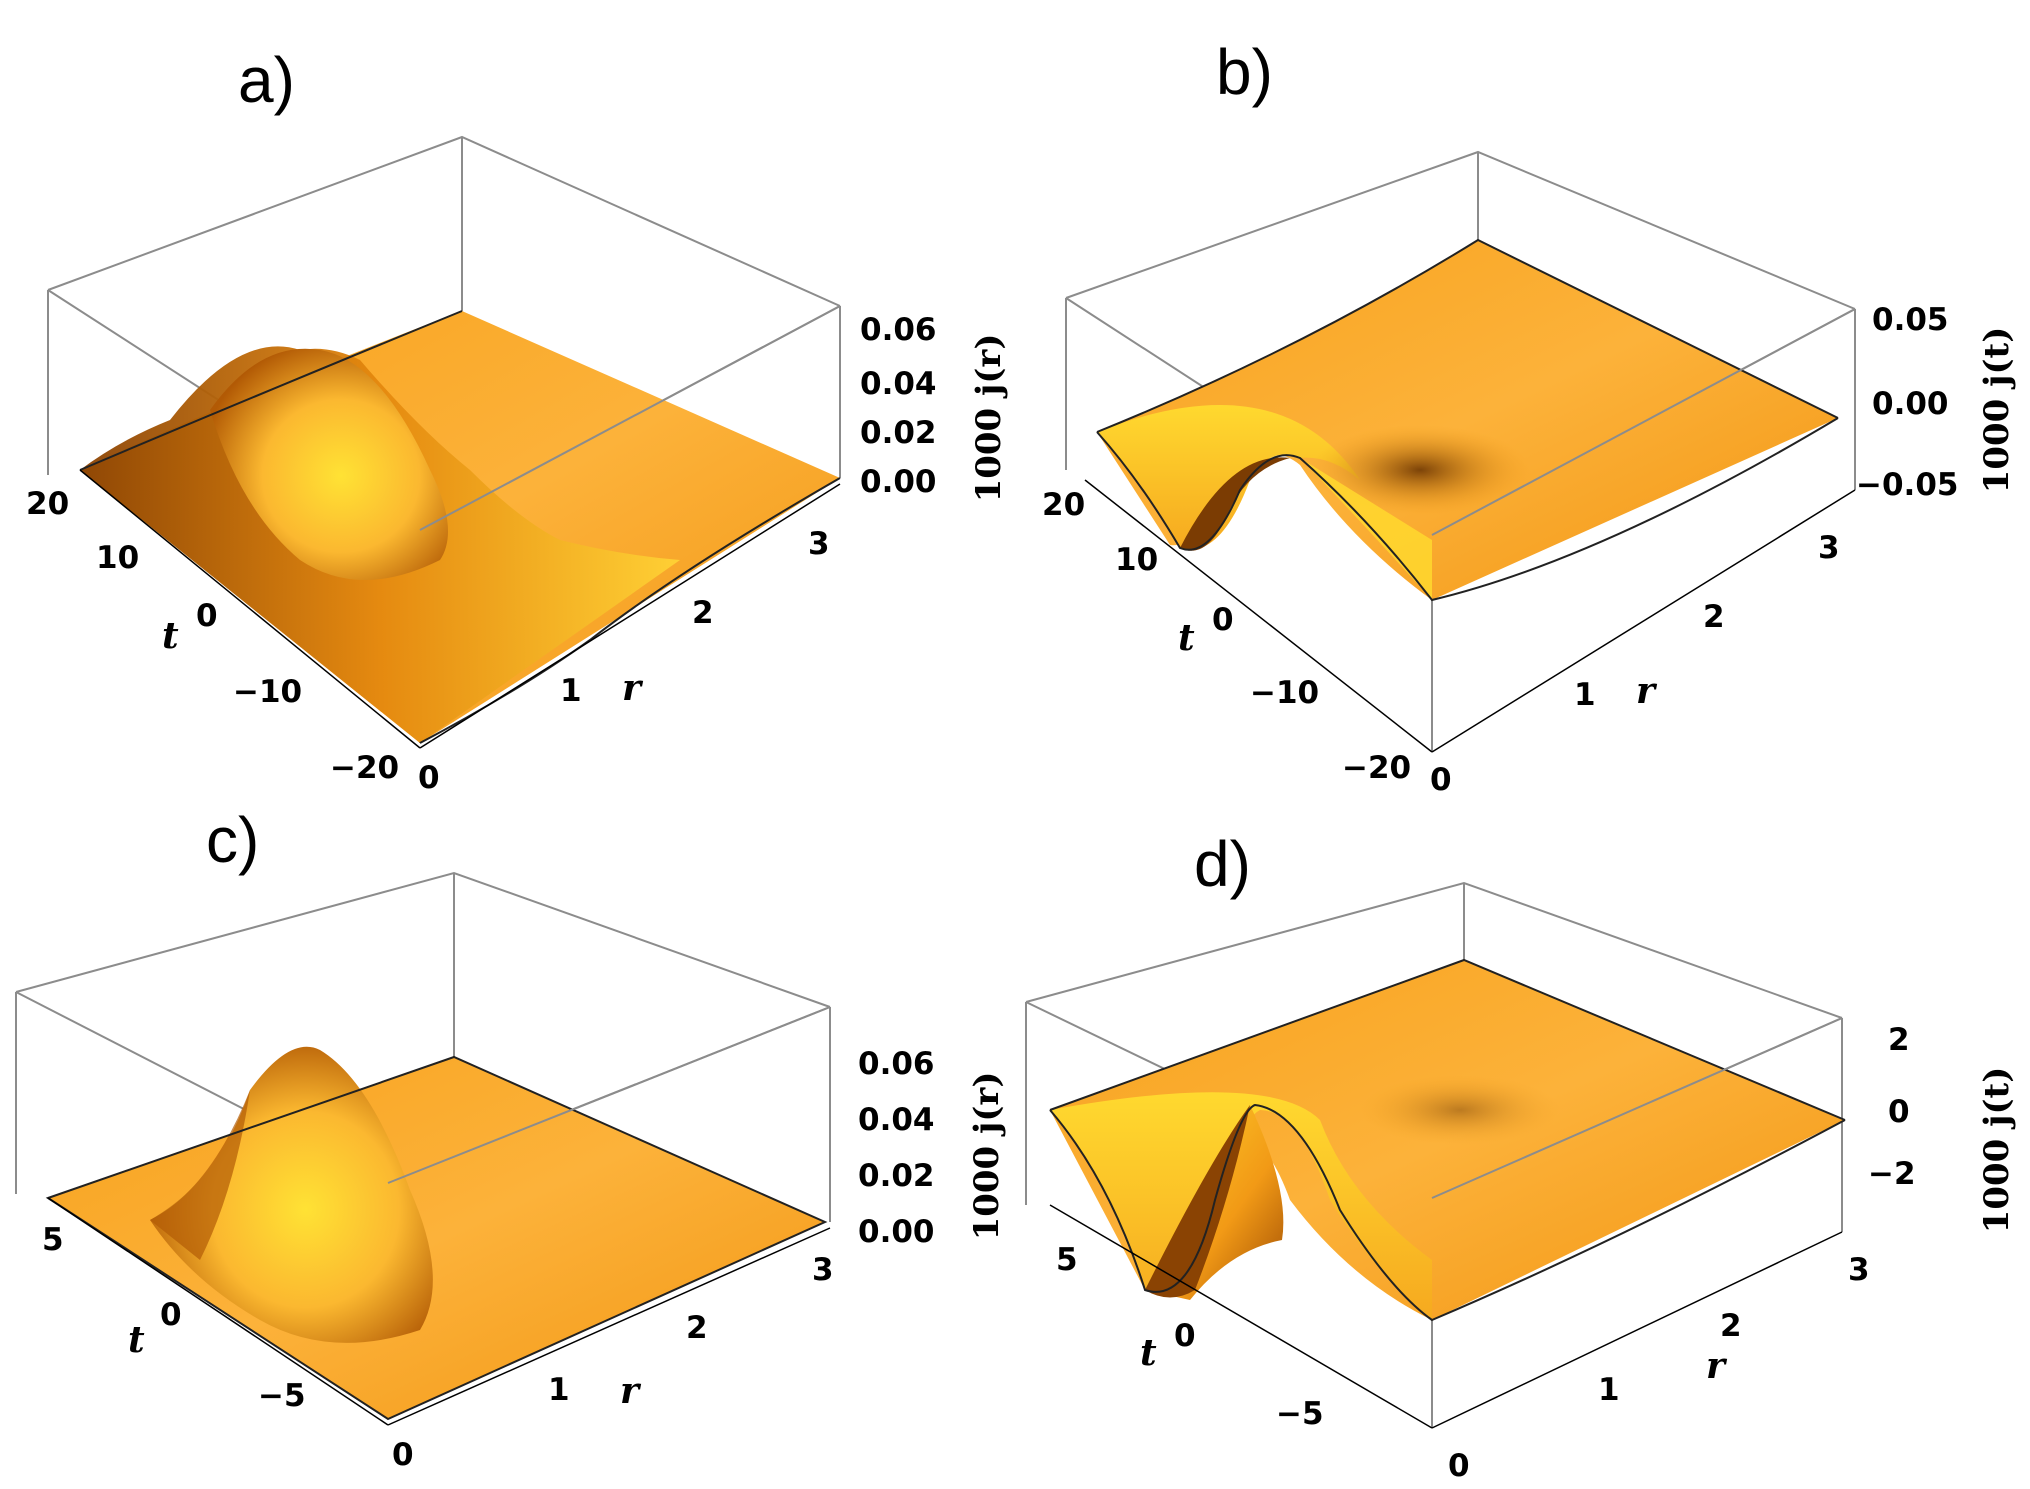  What do you see at coordinates (896, 1232) in the screenshot?
I see `panel-c-z-tick-1: 0.00` at bounding box center [896, 1232].